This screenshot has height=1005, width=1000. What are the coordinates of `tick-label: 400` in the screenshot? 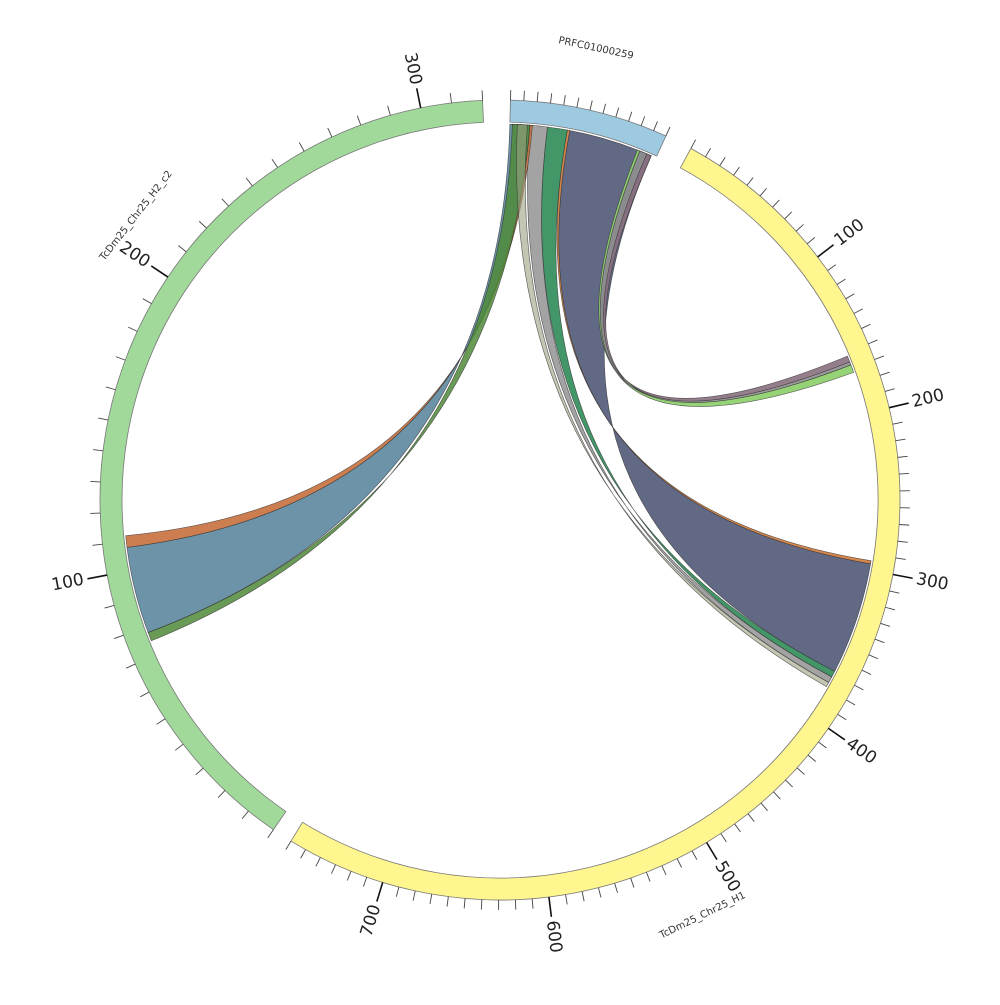 It's located at (861, 751).